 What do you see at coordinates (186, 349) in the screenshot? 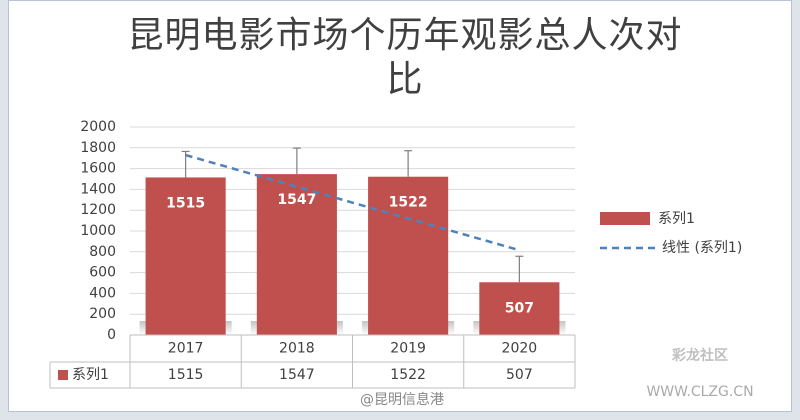
I see `x-tick-label: 2017` at bounding box center [186, 349].